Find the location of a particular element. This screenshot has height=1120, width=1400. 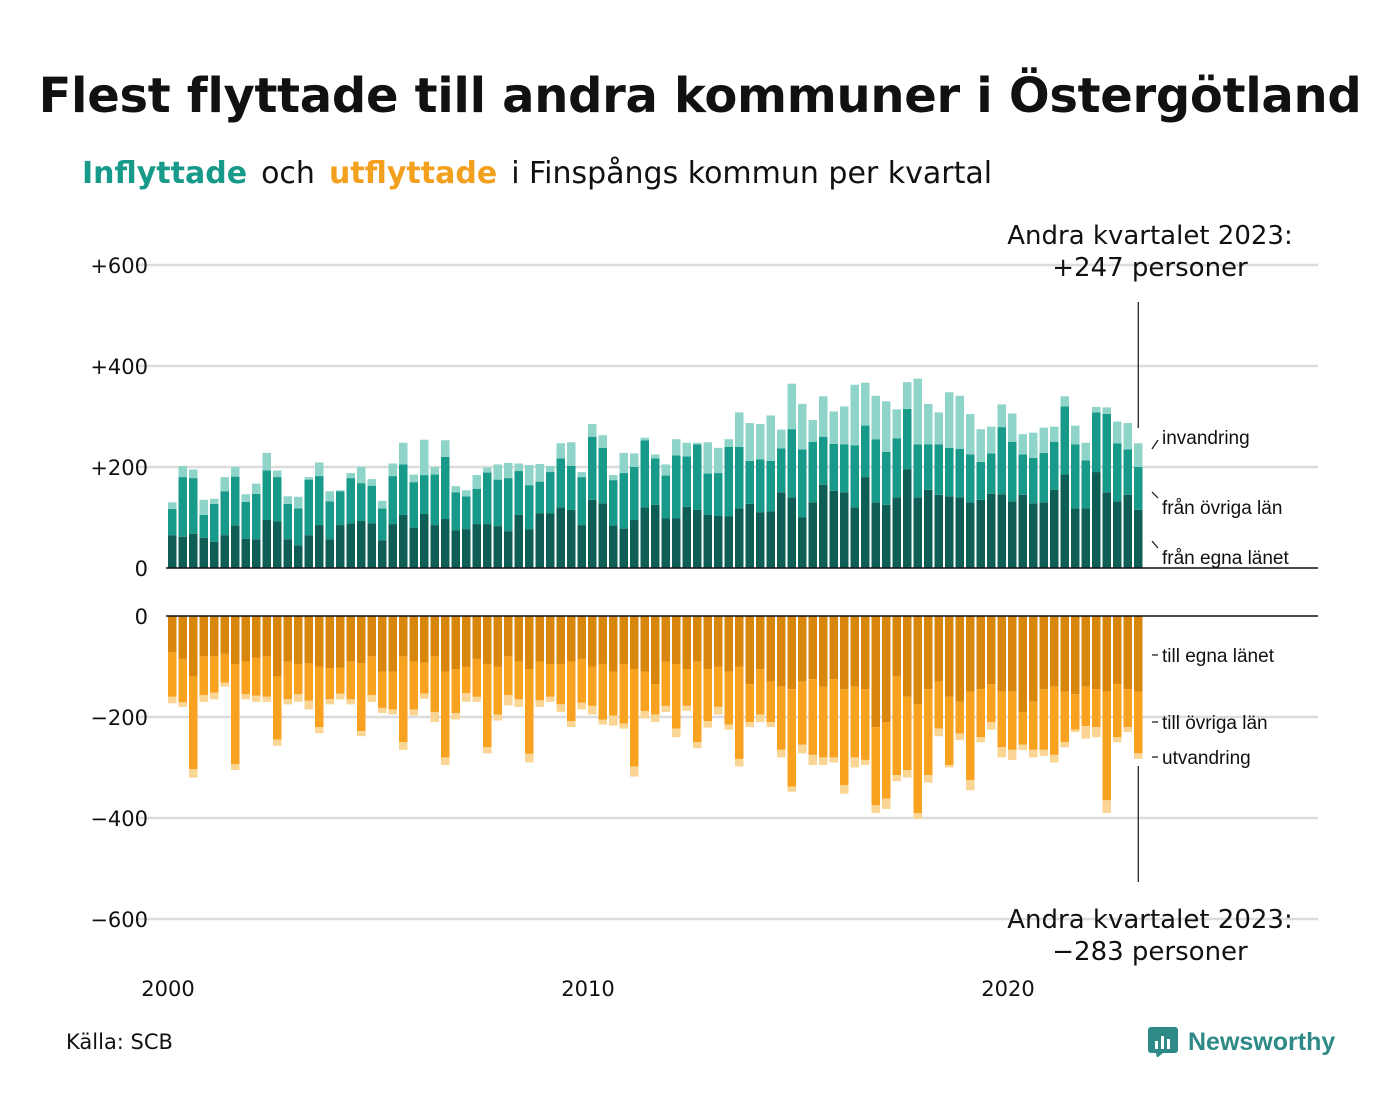

series-label-in: från övriga län is located at coordinates (1222, 508).